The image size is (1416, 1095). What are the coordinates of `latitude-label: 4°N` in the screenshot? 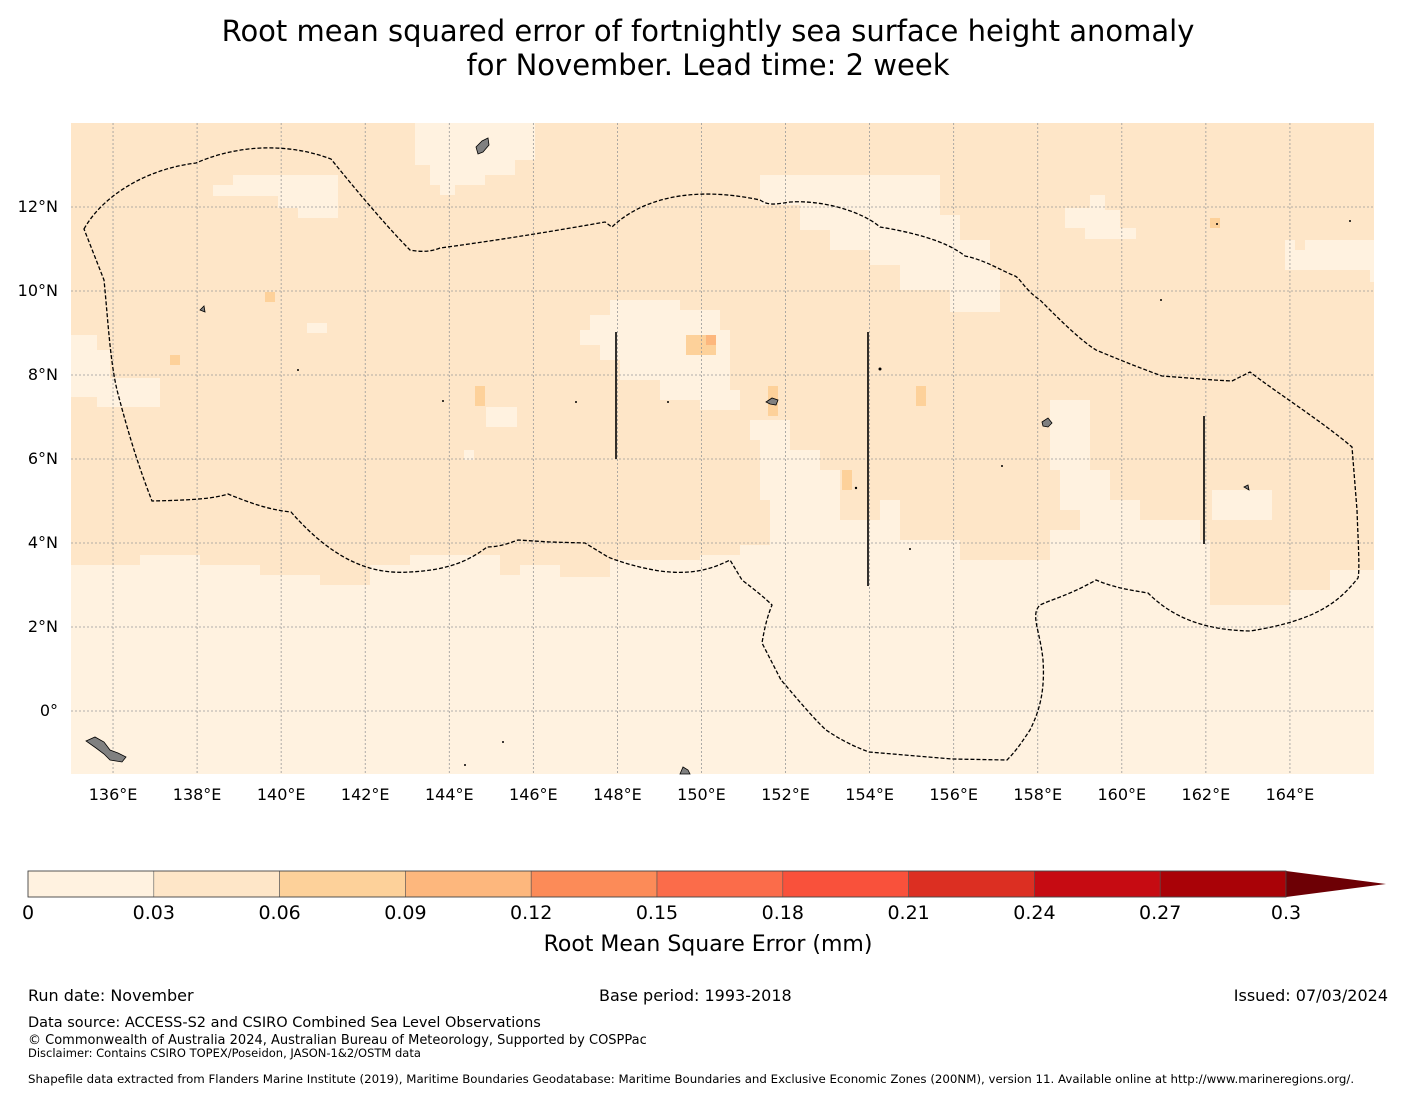 It's located at (42, 542).